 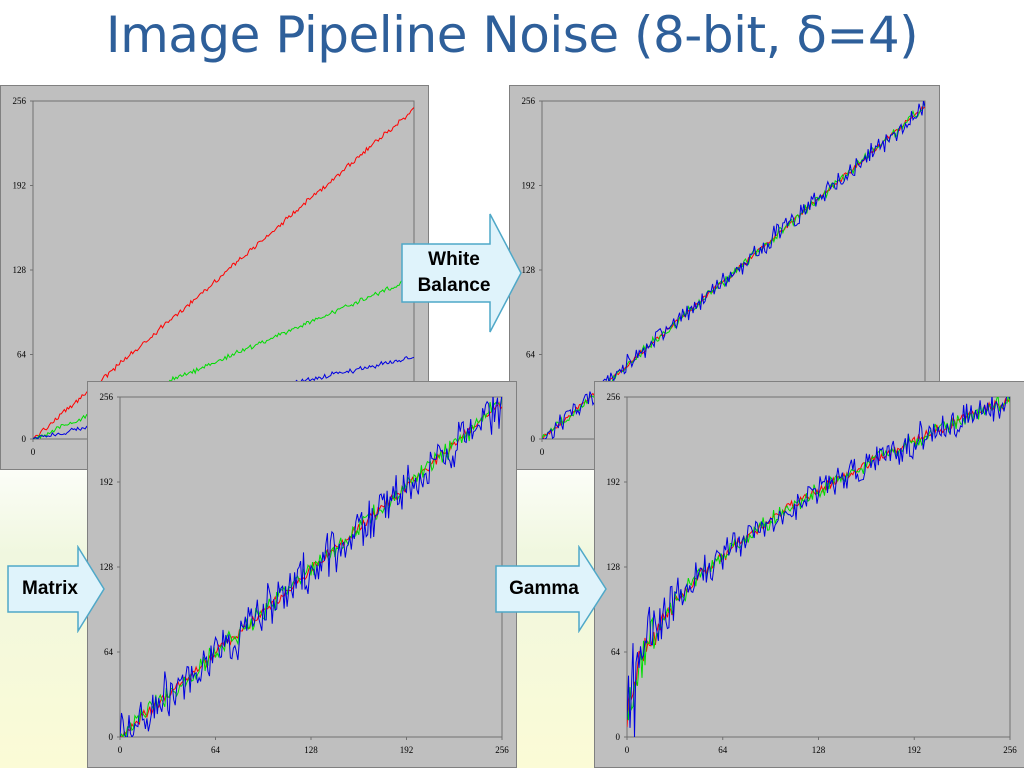 I want to click on white-balance-arrow: White Balance, so click(x=462, y=273).